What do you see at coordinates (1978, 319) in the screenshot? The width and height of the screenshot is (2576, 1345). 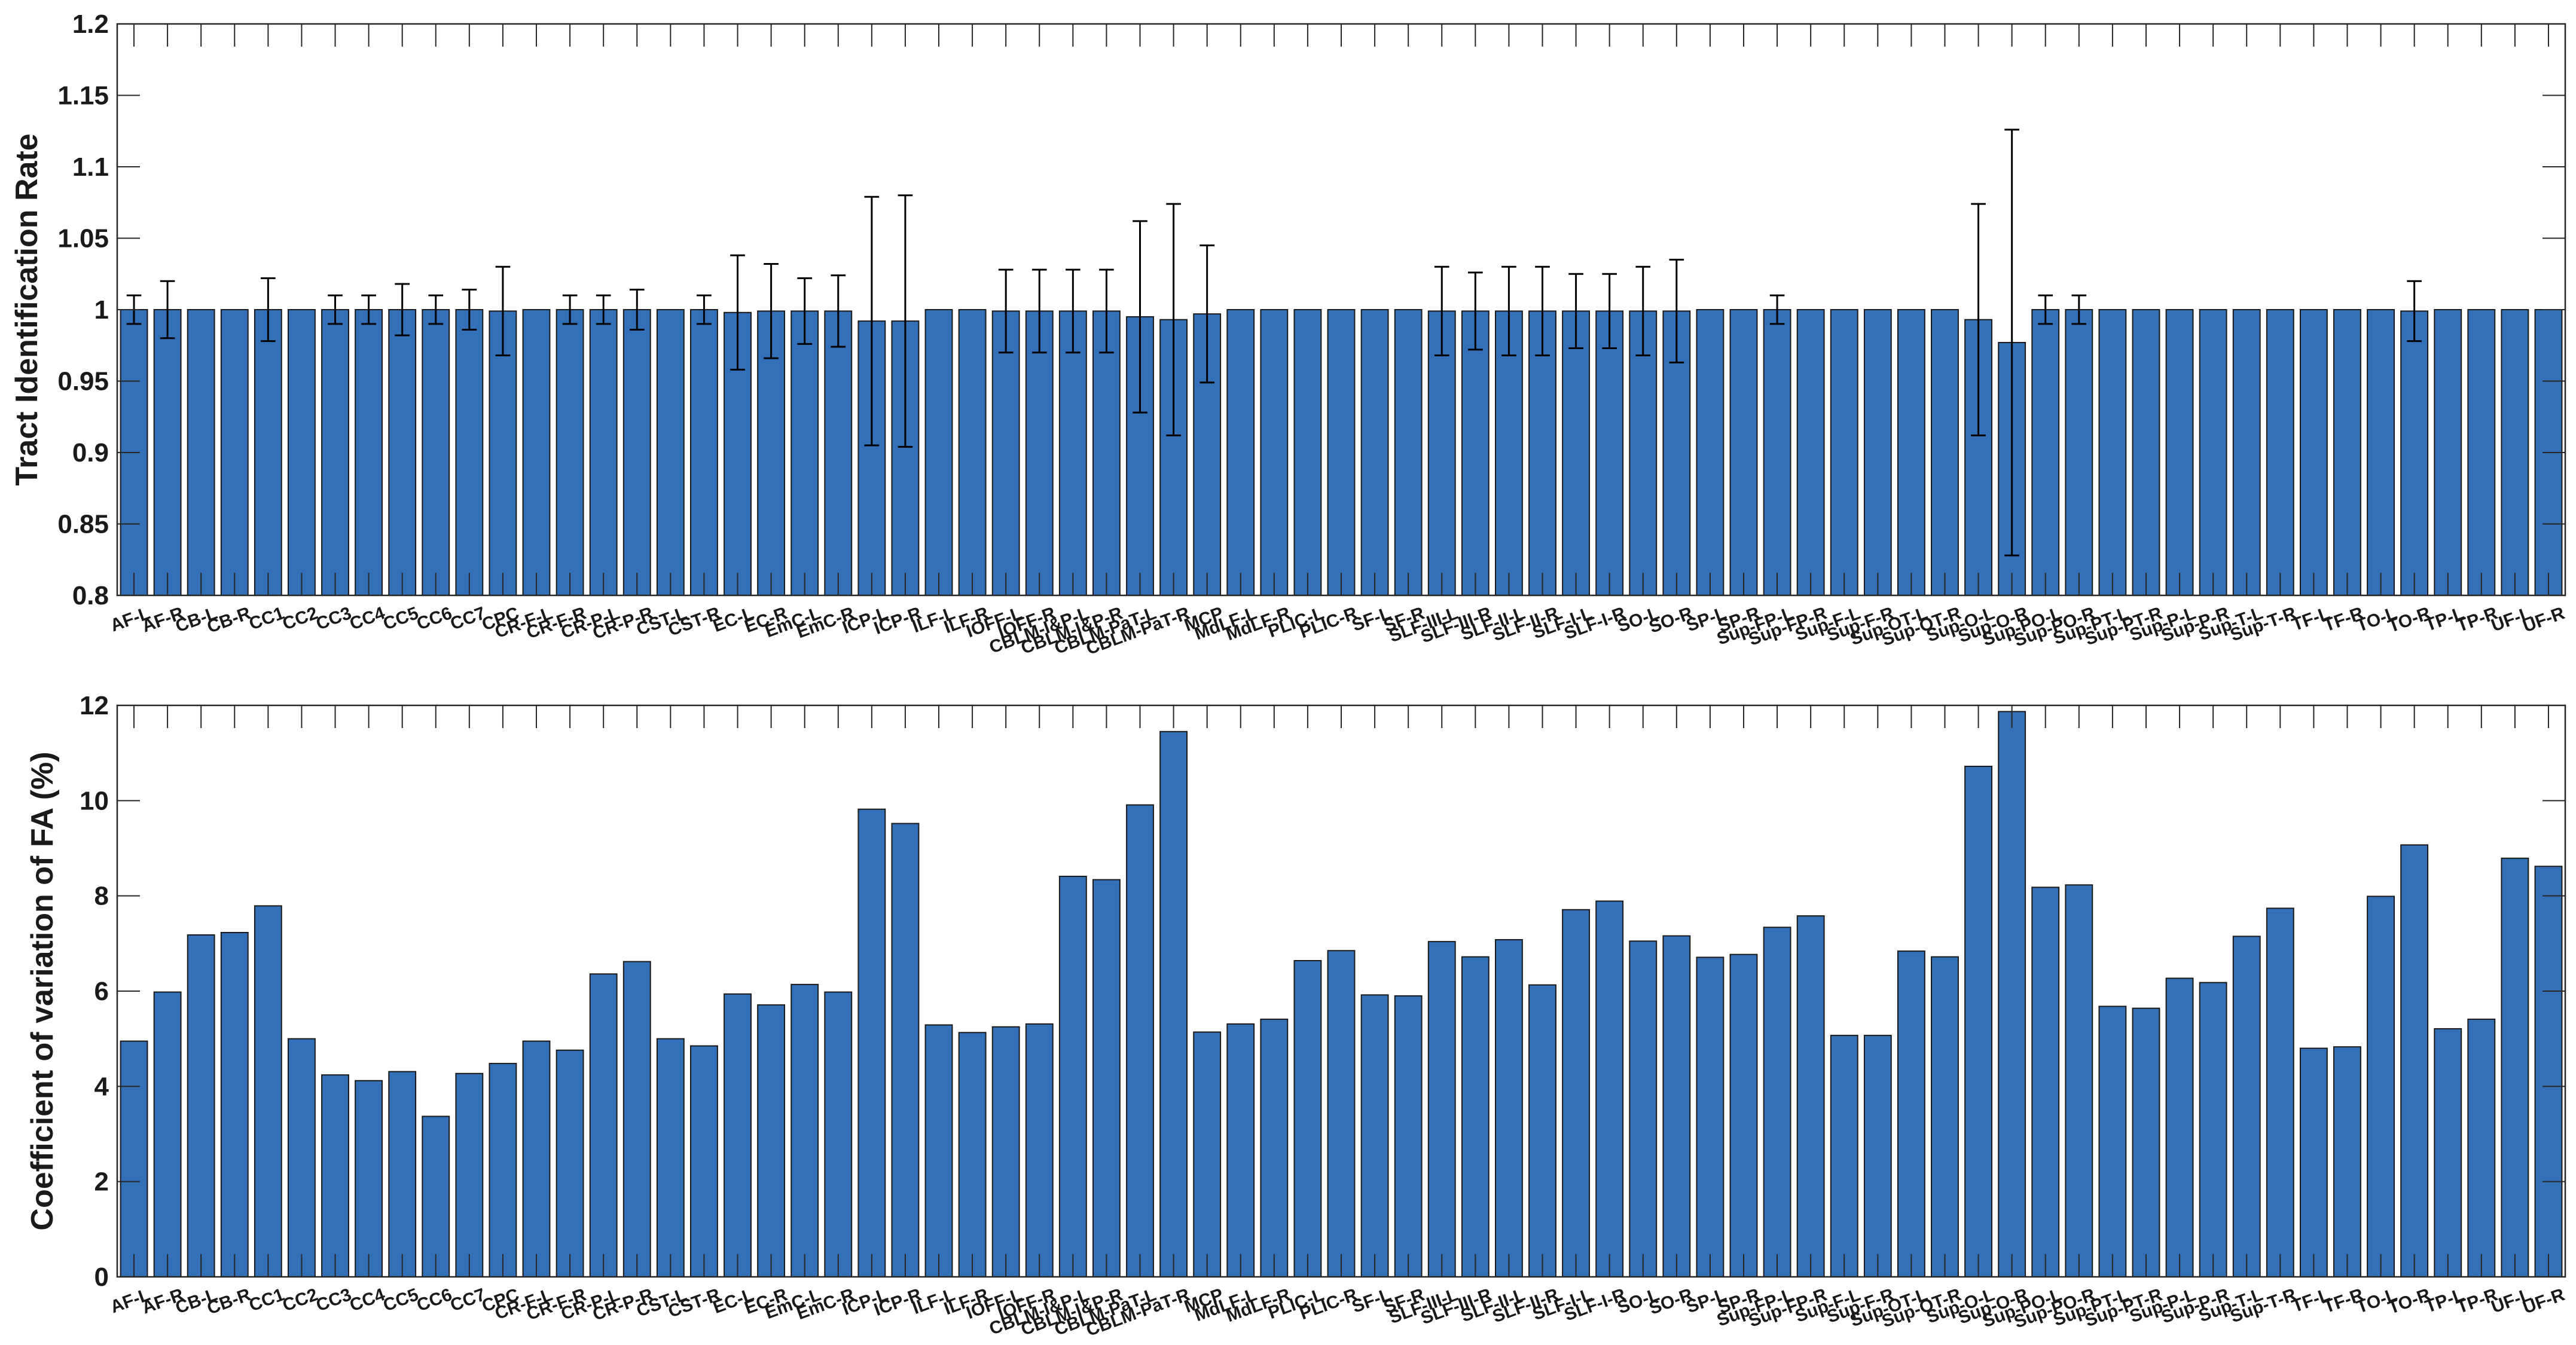 I see `error-bar-Sup-O-L` at bounding box center [1978, 319].